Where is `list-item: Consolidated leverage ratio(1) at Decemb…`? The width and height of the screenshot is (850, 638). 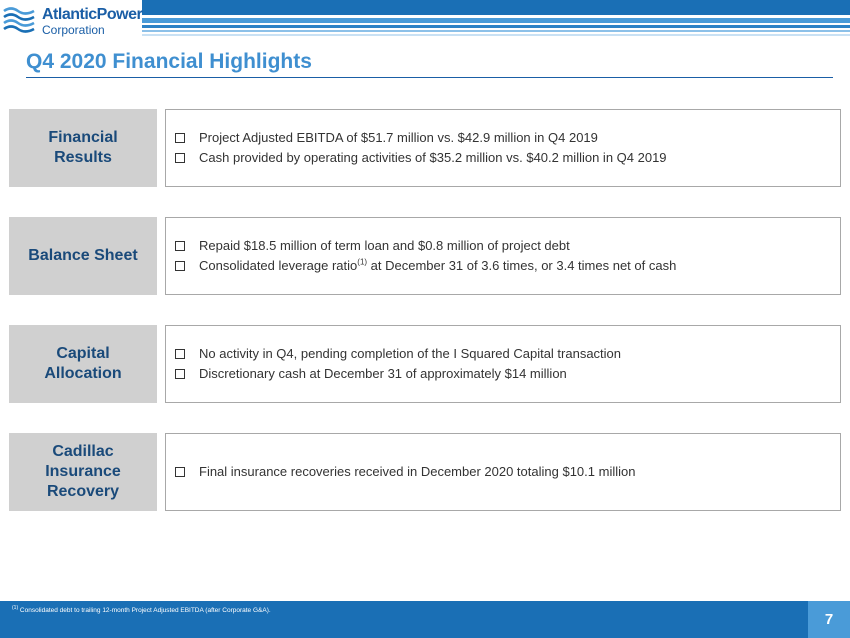
list-item: Consolidated leverage ratio(1) at Decemb… is located at coordinates (507, 266).